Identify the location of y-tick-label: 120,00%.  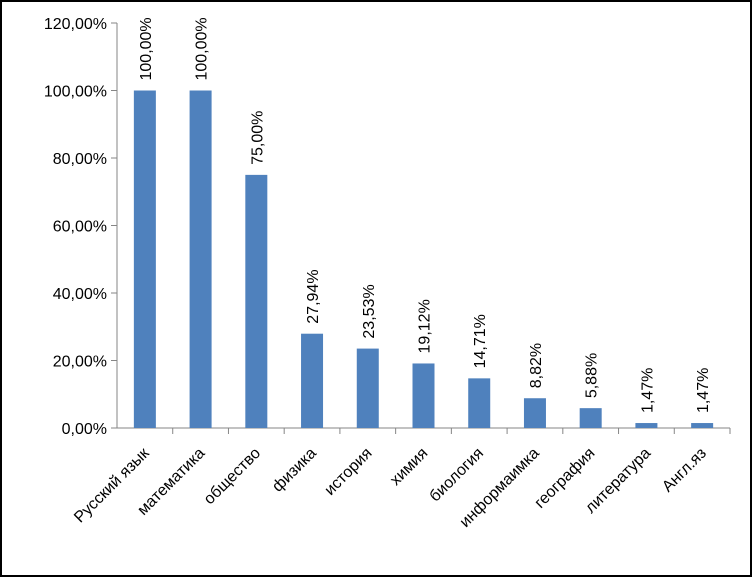
(75, 24).